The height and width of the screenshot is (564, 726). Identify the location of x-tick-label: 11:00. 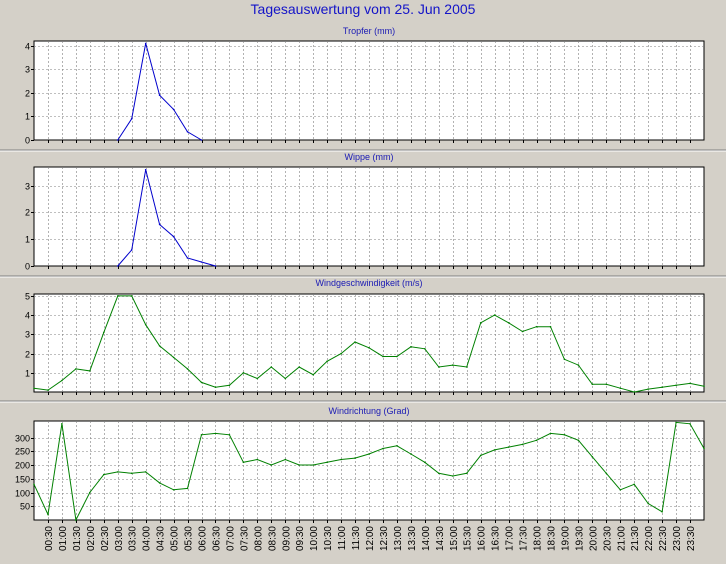
(342, 538).